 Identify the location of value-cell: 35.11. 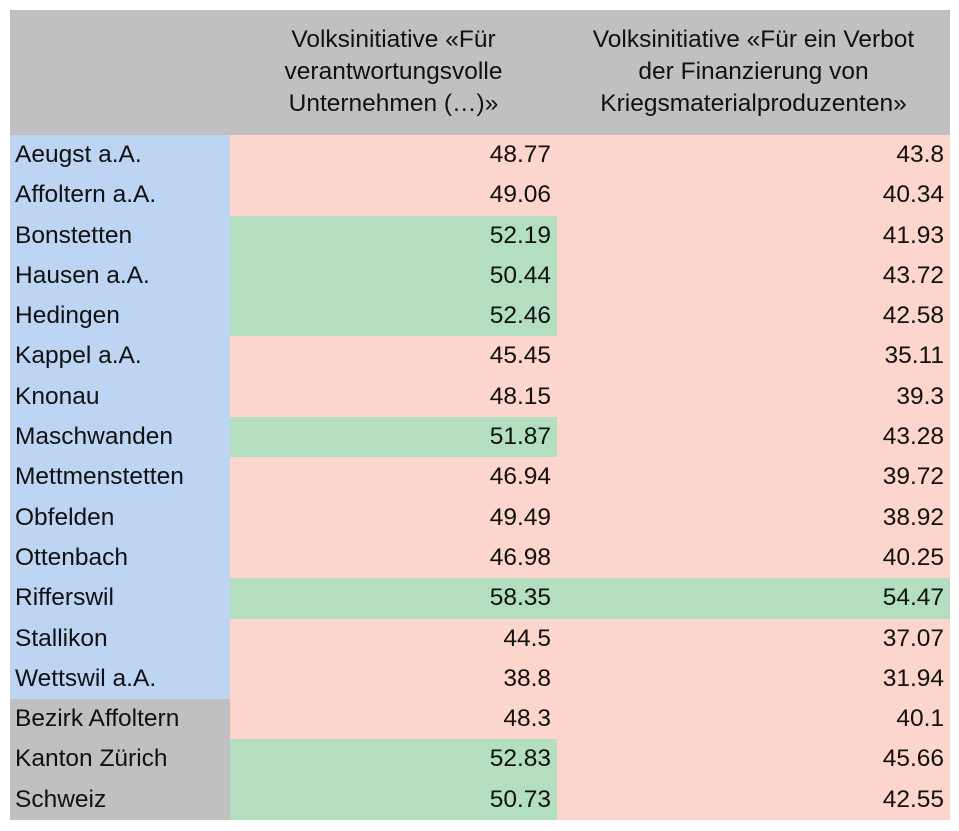
(753, 356).